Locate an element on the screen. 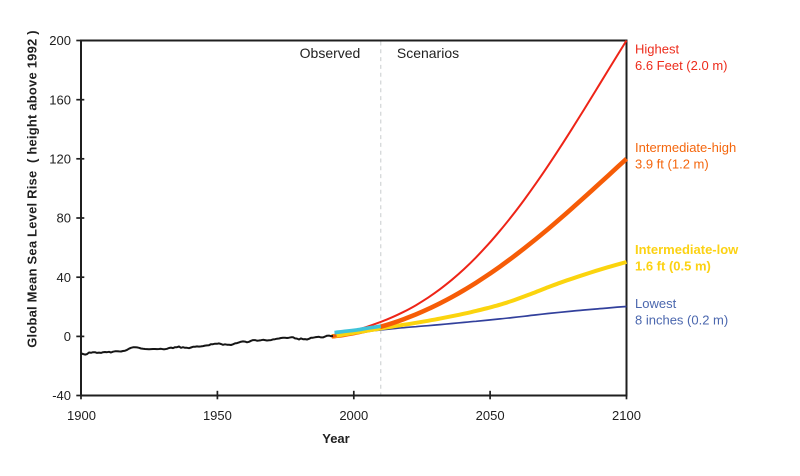 This screenshot has width=800, height=476. svg-text: 2100 is located at coordinates (626, 415).